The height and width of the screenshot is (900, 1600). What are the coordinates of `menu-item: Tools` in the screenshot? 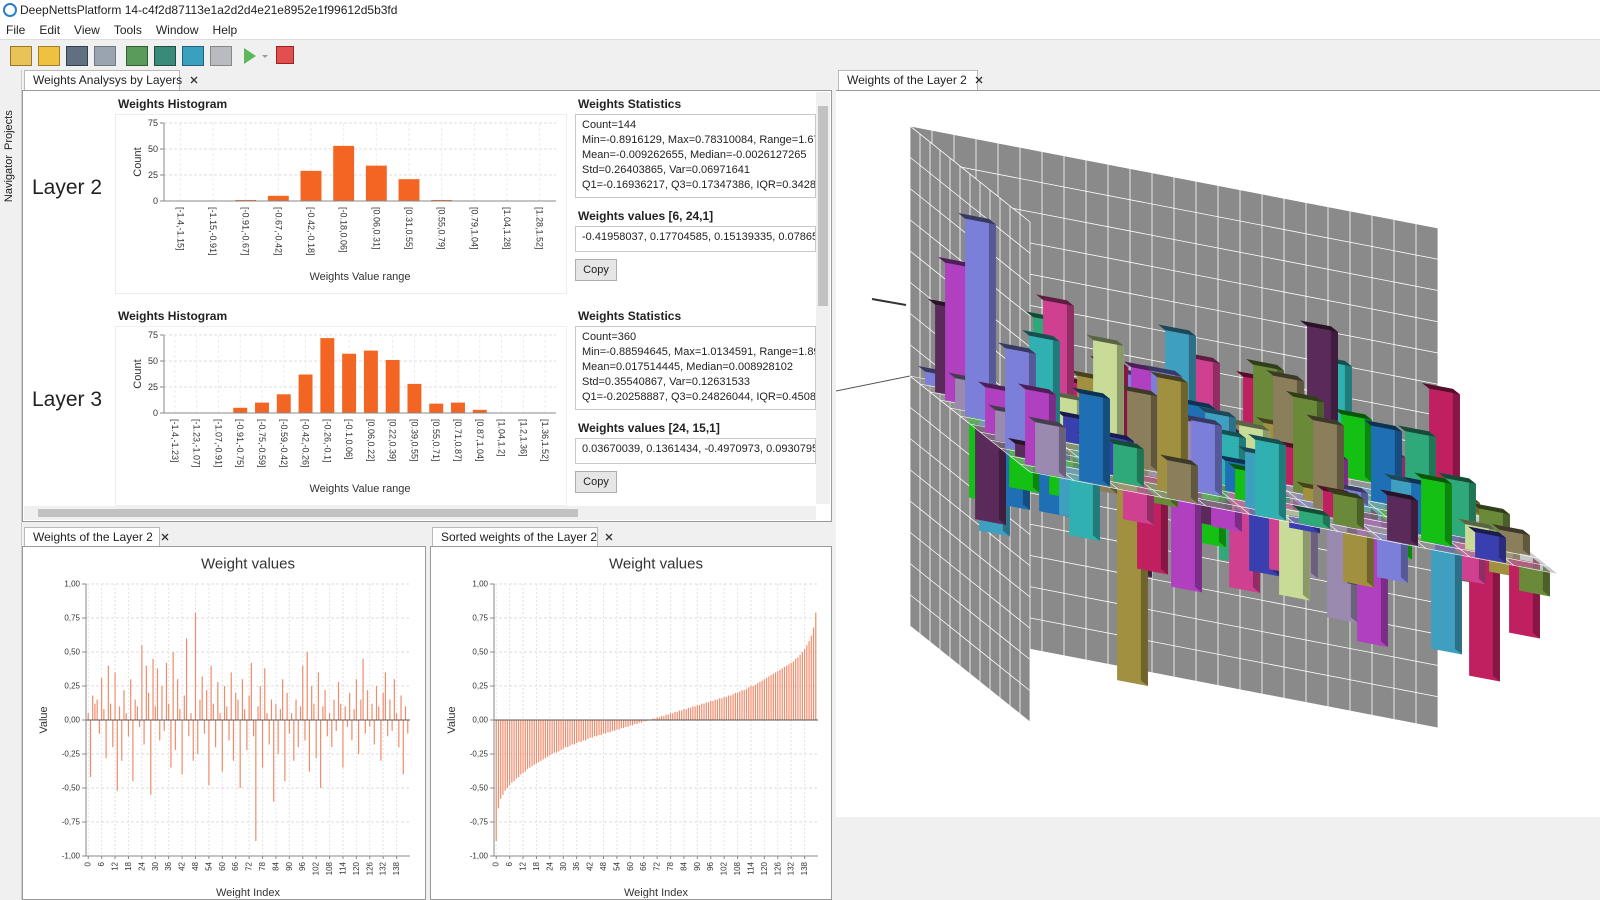 It's located at (127, 30).